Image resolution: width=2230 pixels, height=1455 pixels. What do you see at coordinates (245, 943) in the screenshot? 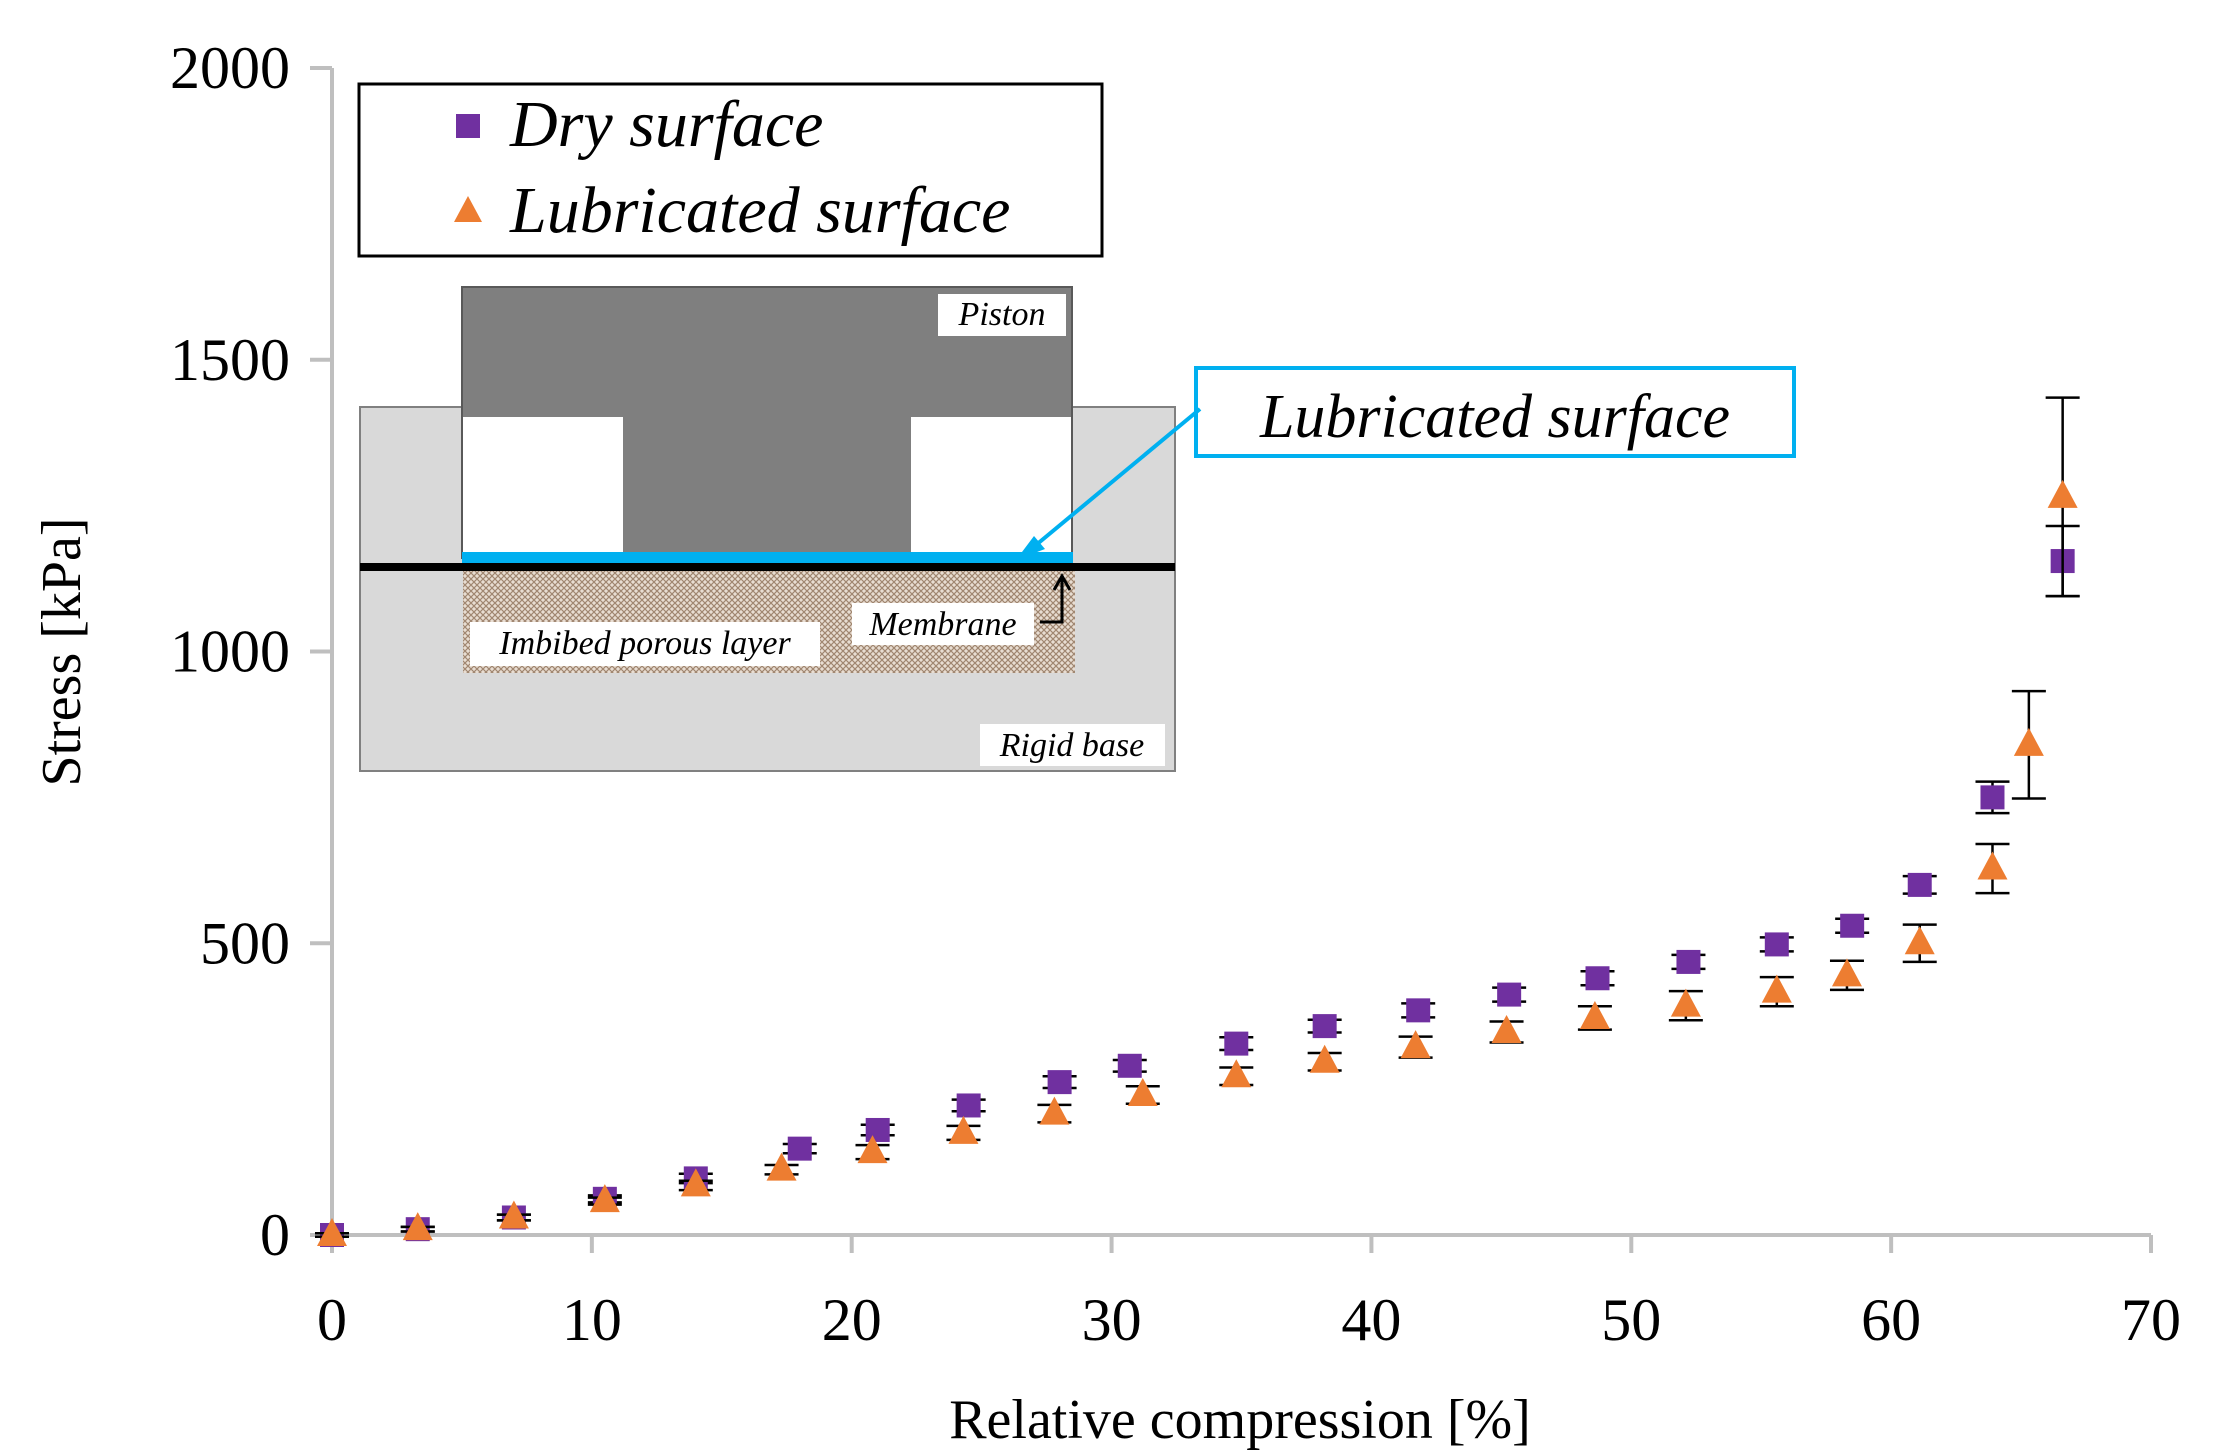
I see `y-tick-label: 500` at bounding box center [245, 943].